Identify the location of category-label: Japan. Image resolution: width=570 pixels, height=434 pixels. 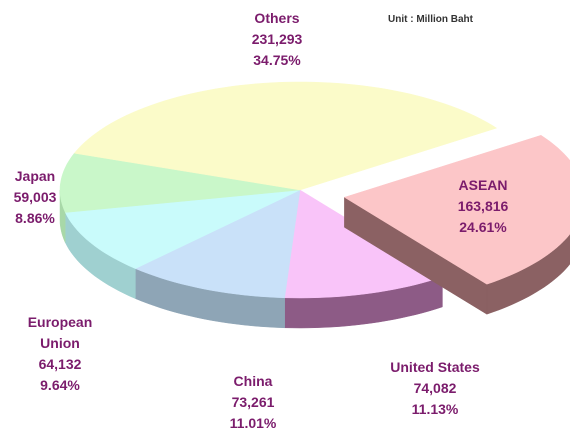
(35, 176).